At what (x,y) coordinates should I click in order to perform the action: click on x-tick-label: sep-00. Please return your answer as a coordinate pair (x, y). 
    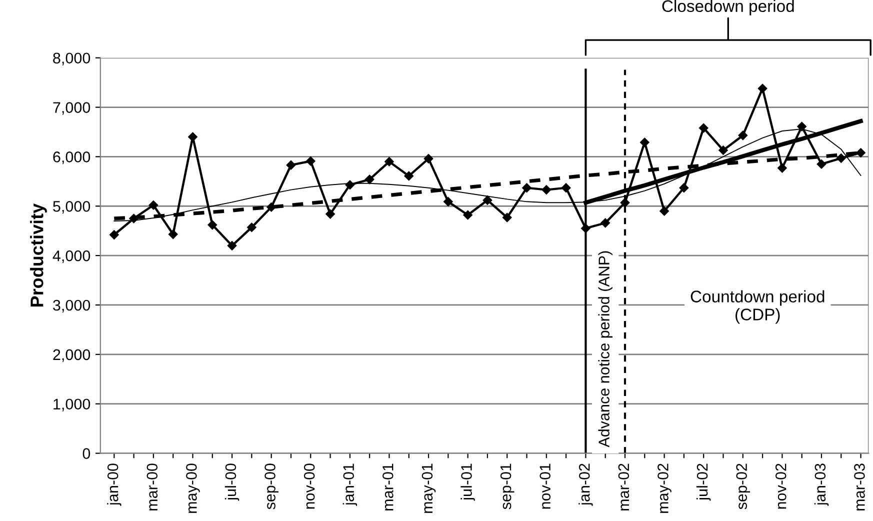
    Looking at the image, I should click on (271, 487).